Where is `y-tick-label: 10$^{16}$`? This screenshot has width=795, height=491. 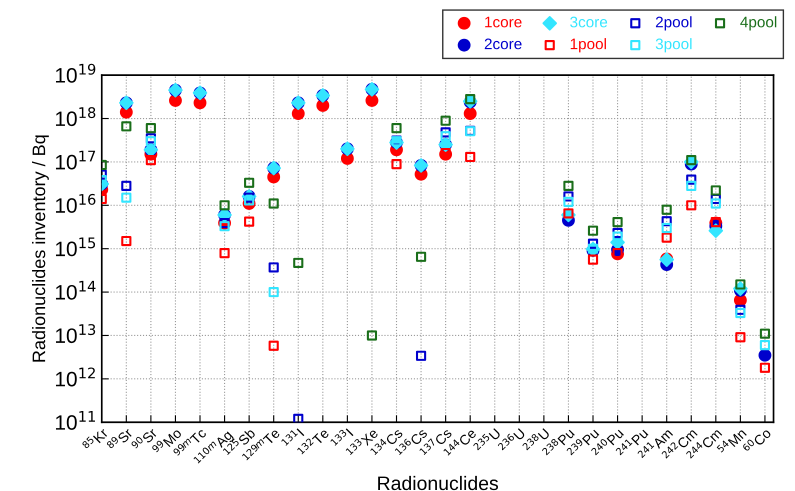
y-tick-label: 10$^{16}$ is located at coordinates (76, 203).